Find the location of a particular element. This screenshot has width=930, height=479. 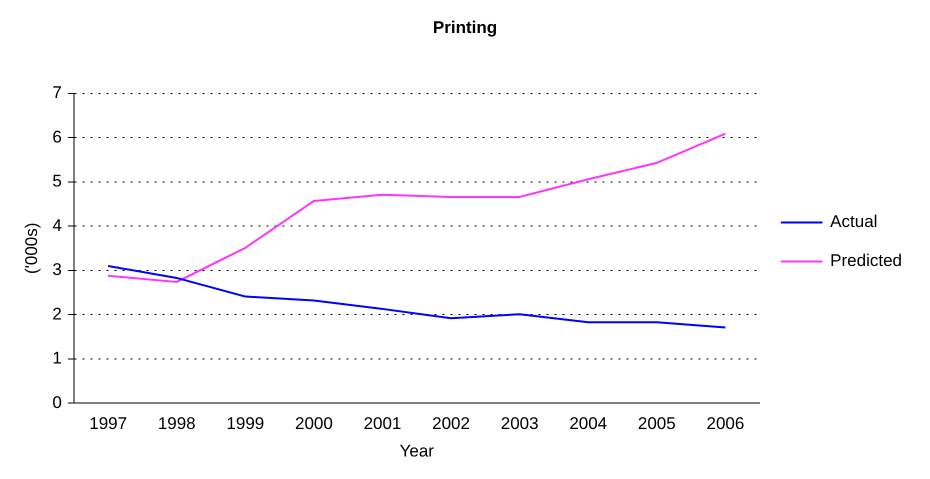

y-tick-label: 4 is located at coordinates (57, 225).